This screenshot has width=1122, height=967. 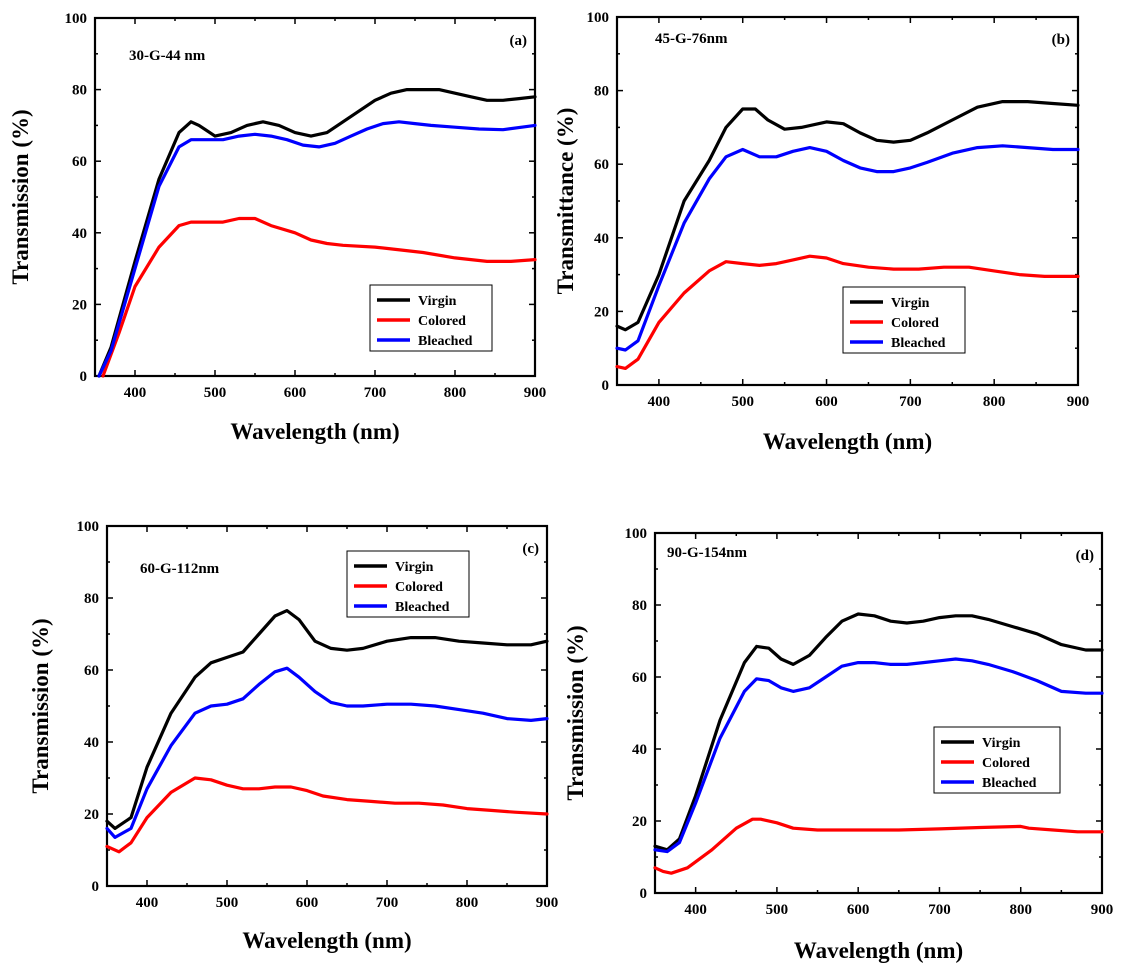 I want to click on y-axis-title: Transmittance (%), so click(x=565, y=201).